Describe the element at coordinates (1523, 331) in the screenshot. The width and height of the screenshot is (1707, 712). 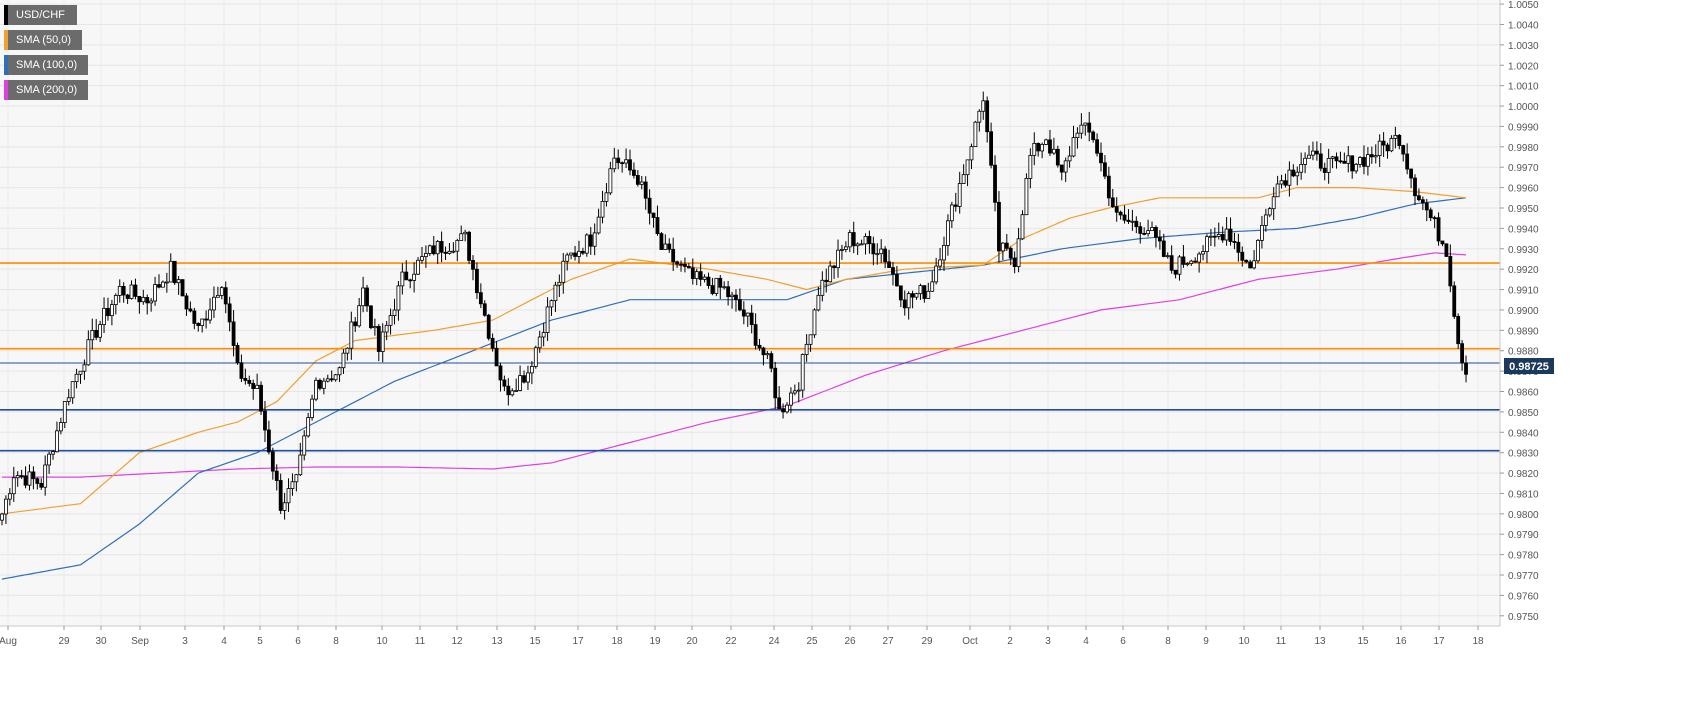
I see `y-tick-label: 0.9890` at that location.